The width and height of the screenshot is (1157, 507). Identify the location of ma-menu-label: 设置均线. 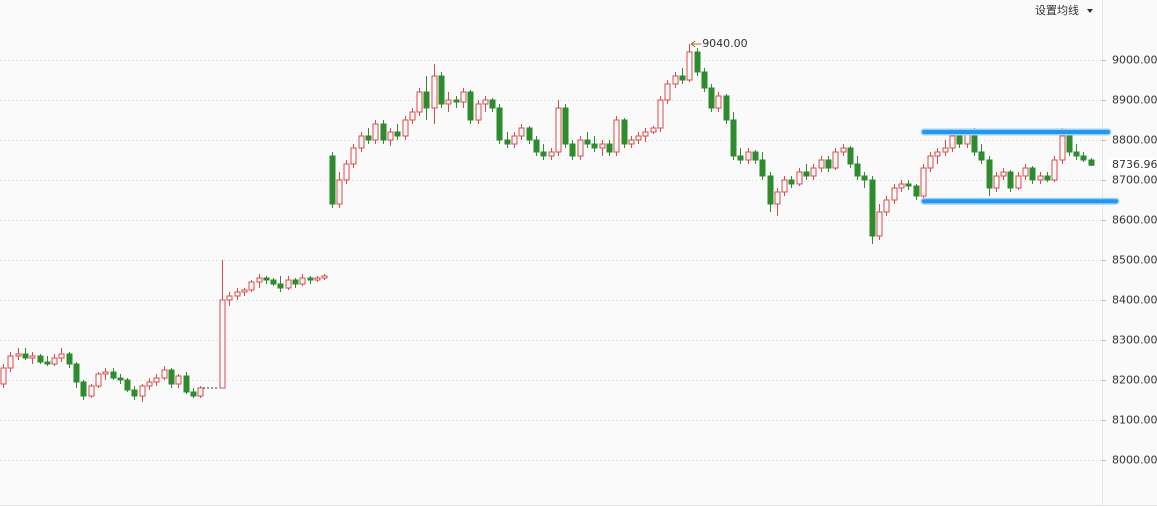
(1057, 10).